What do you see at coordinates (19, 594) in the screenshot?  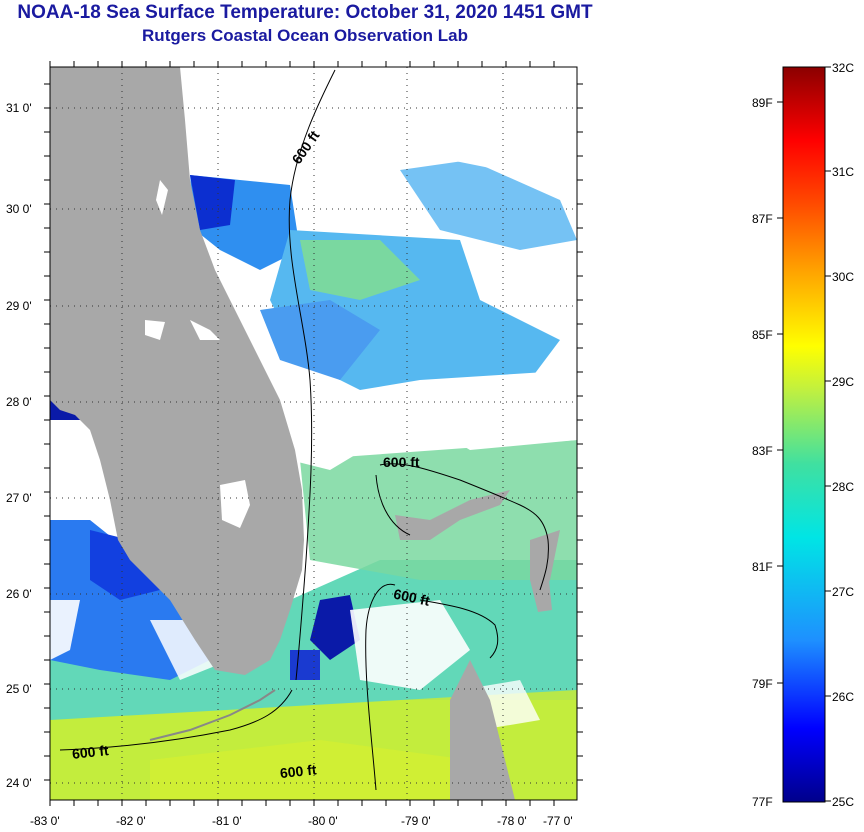 I see `lat-label: 26 0'` at bounding box center [19, 594].